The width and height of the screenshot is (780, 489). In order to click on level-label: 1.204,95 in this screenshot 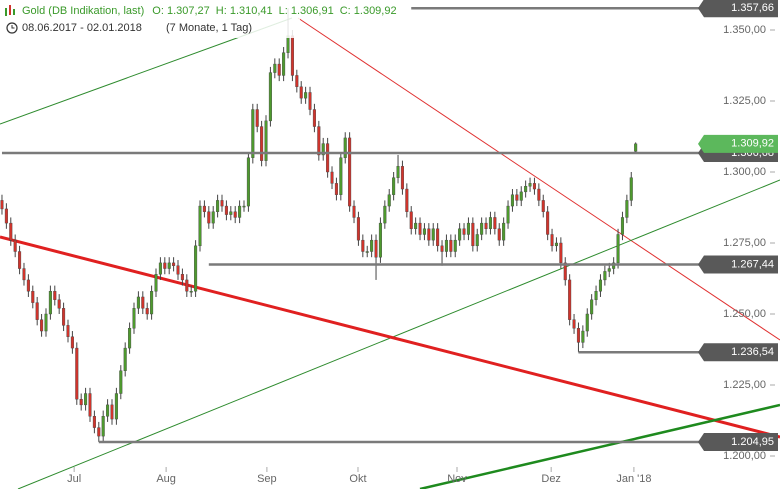, I will do `click(752, 442)`.